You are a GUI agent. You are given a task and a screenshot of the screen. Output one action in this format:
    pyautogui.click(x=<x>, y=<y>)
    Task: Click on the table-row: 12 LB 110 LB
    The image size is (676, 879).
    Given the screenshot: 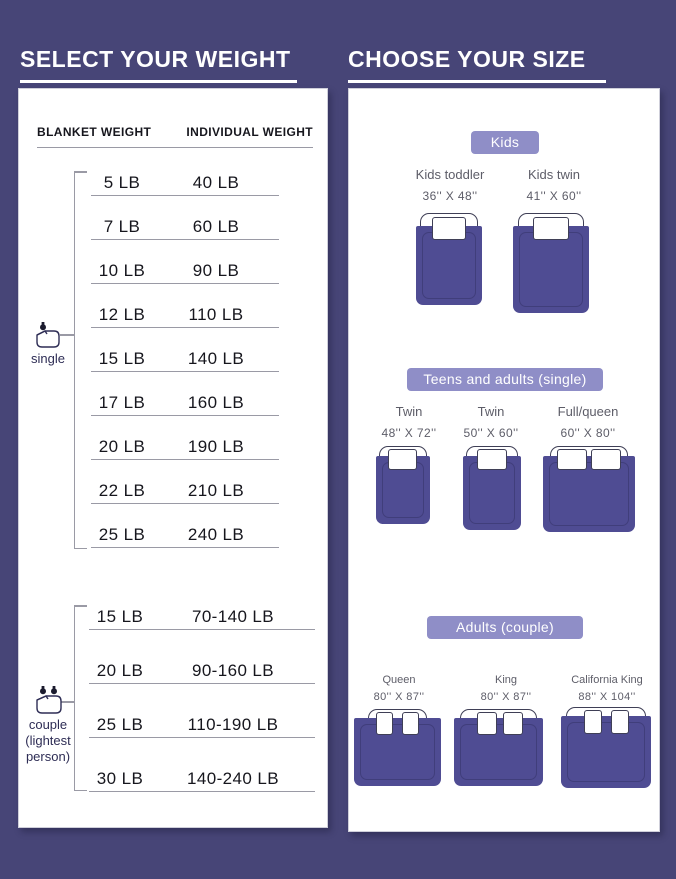 What is the action you would take?
    pyautogui.click(x=185, y=316)
    